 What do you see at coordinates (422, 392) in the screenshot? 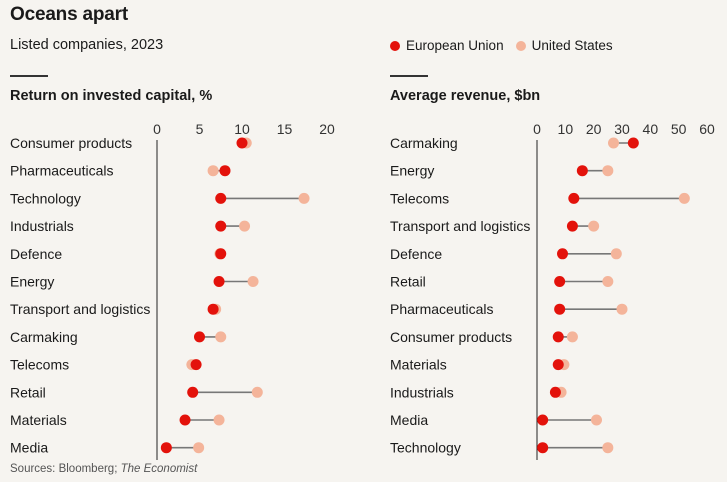
I see `revenue-category-label: Industrials` at bounding box center [422, 392].